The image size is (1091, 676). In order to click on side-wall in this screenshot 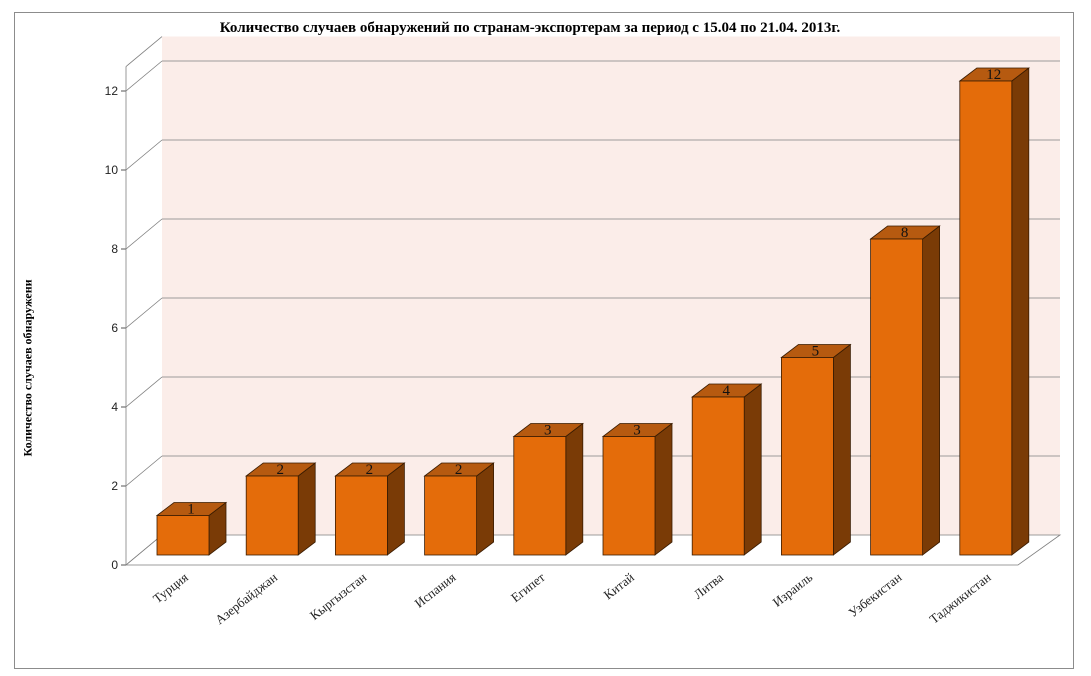, I will do `click(144, 300)`.